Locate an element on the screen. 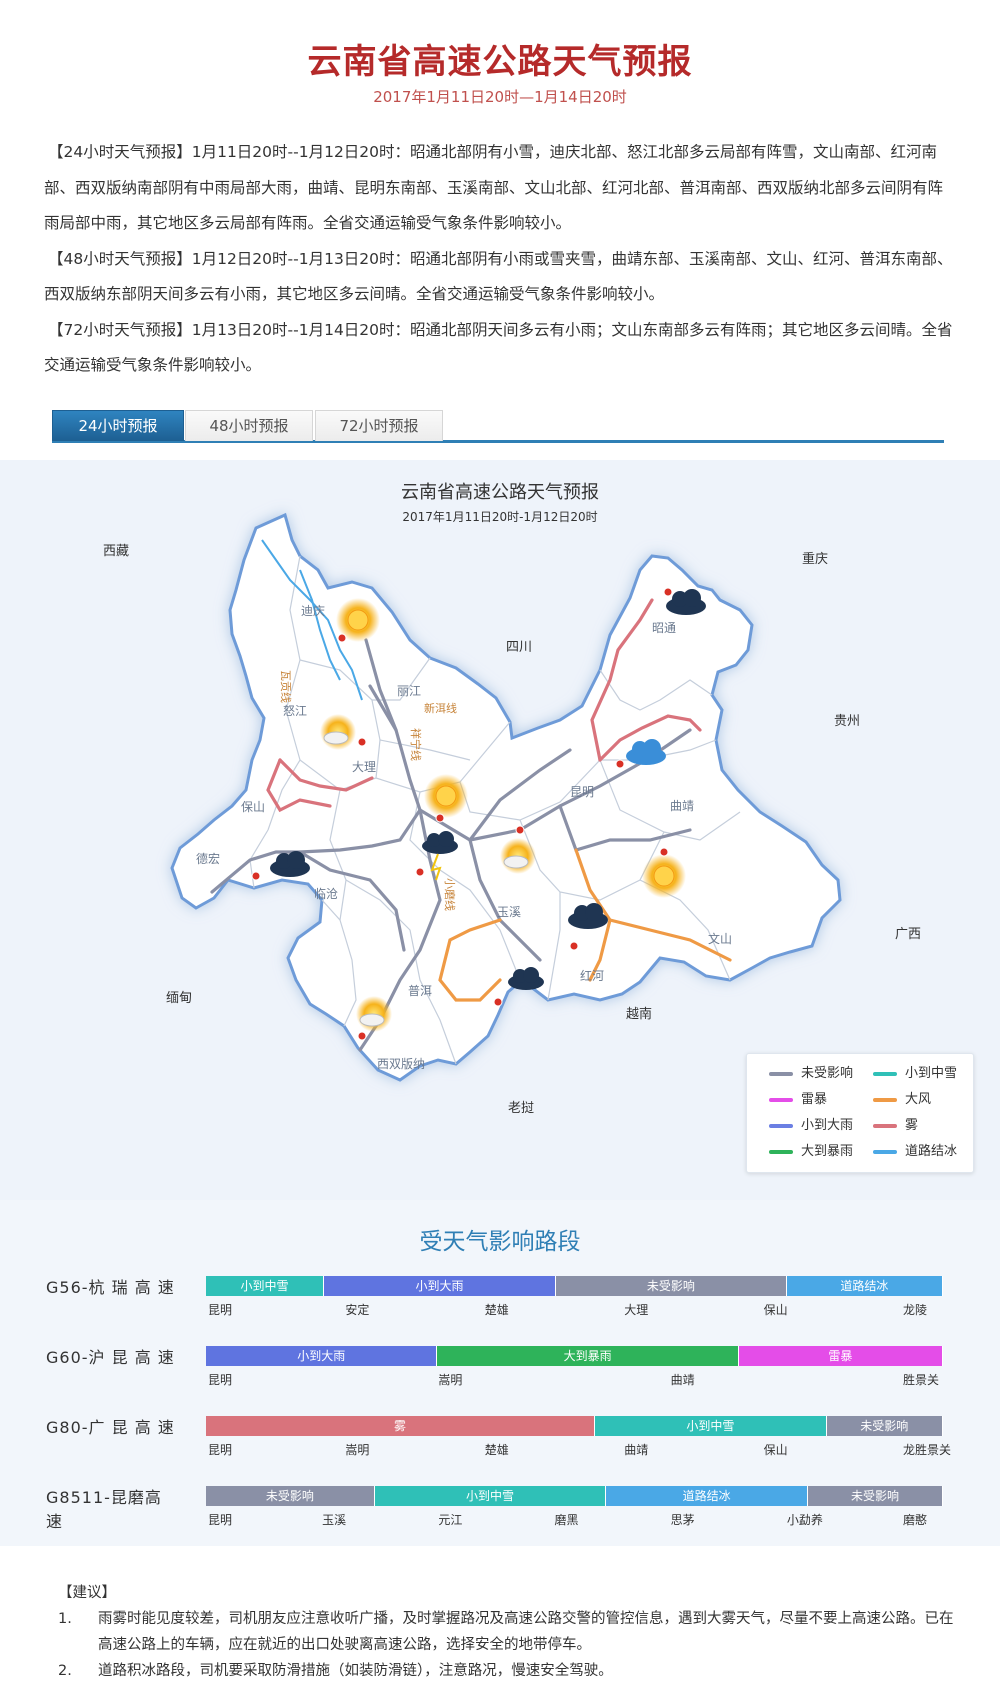 The image size is (1000, 1696). road-name: G60-沪 昆 高 速 is located at coordinates (110, 1357).